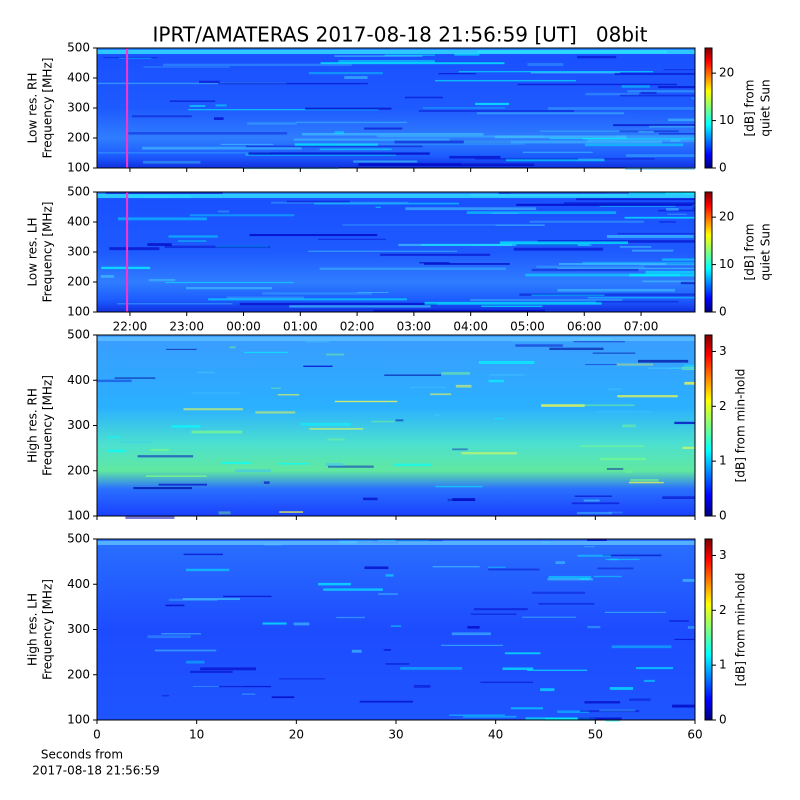 This screenshot has width=800, height=800. I want to click on colorbar-tick-label: 10, so click(726, 264).